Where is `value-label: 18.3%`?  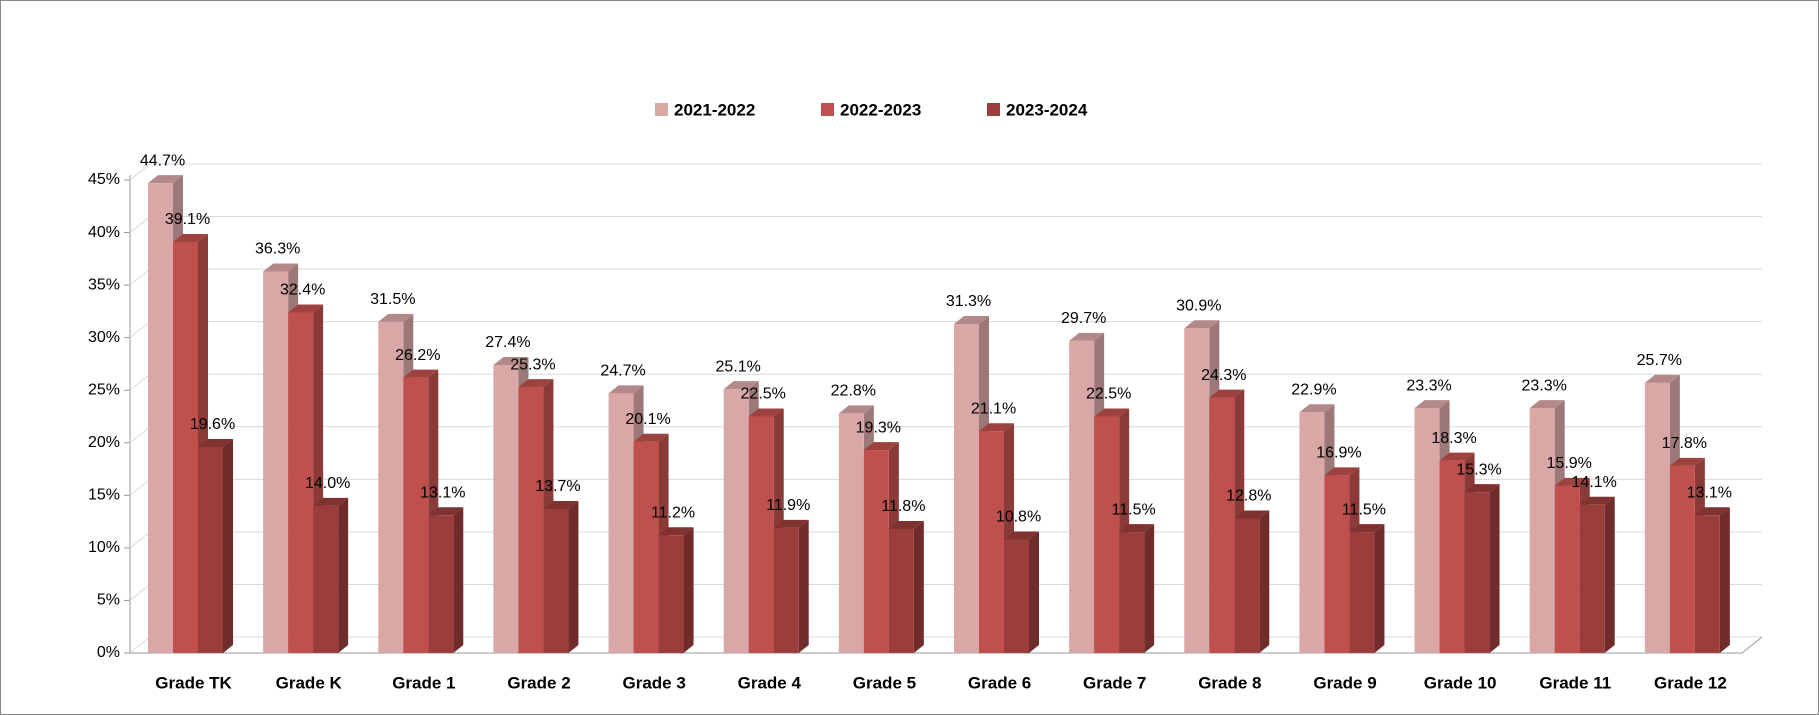 value-label: 18.3% is located at coordinates (1453, 438).